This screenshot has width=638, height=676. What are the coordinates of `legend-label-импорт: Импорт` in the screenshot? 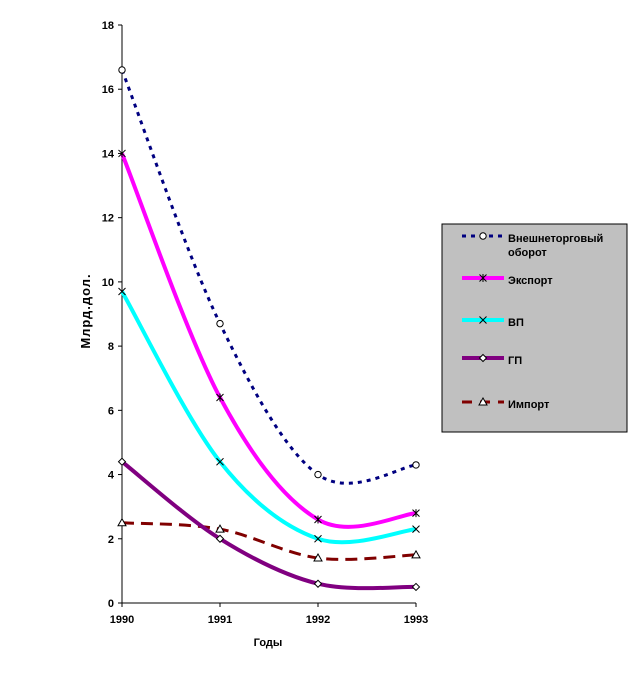 It's located at (529, 405).